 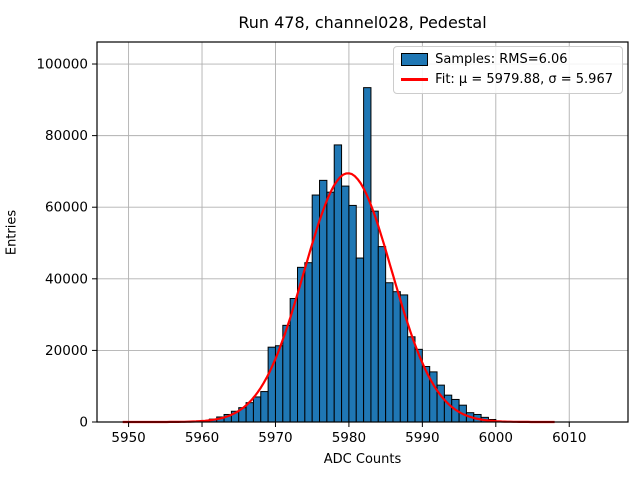 What do you see at coordinates (422, 438) in the screenshot?
I see `x-tick-label: 5990` at bounding box center [422, 438].